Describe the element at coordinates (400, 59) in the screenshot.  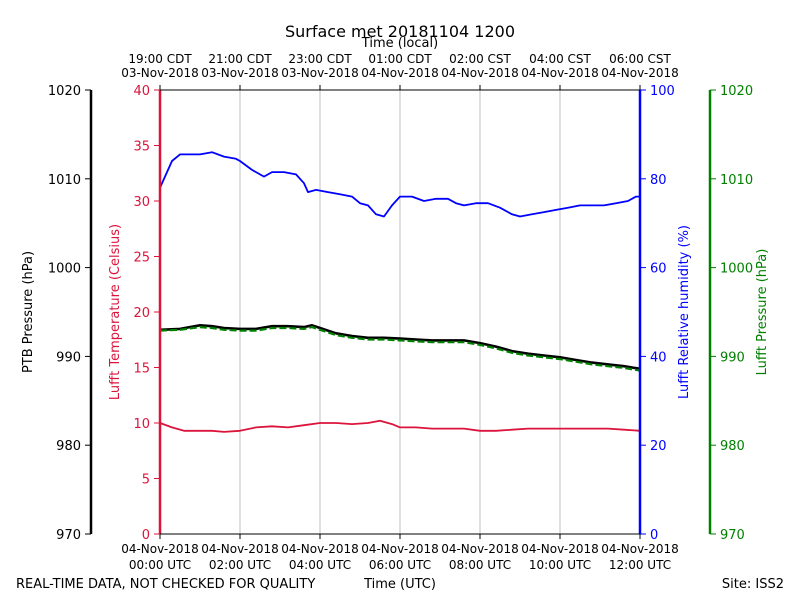
I see `x-tick-label-local-time: 01:00 CDT` at that location.